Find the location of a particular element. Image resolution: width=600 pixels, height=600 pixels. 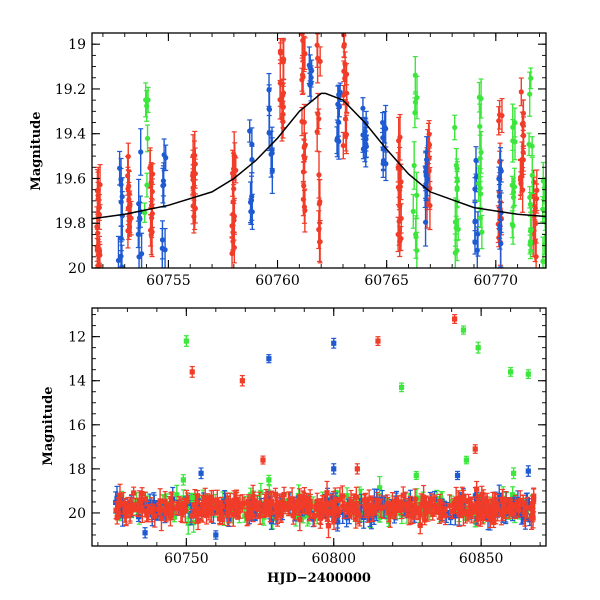

x-tick-label: 60750 is located at coordinates (186, 559).